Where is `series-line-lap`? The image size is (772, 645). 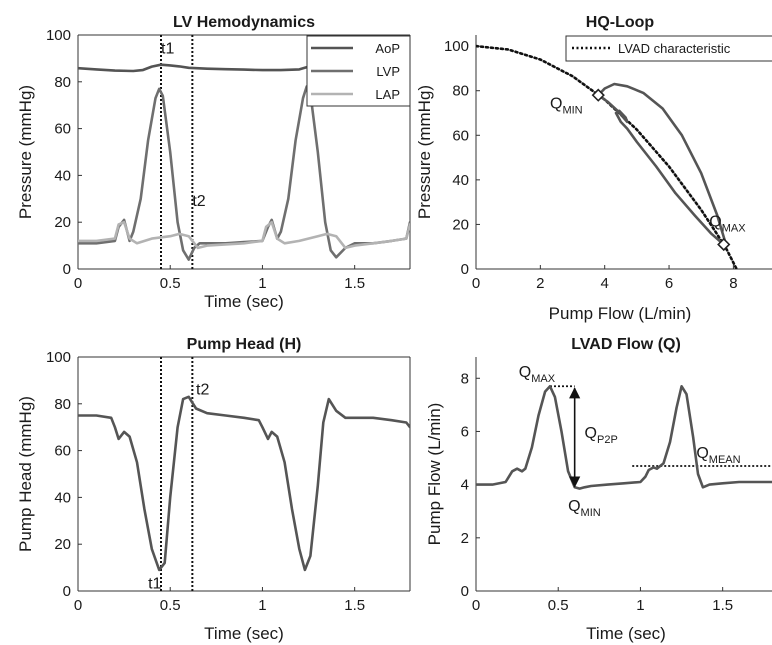 series-line-lap is located at coordinates (244, 235).